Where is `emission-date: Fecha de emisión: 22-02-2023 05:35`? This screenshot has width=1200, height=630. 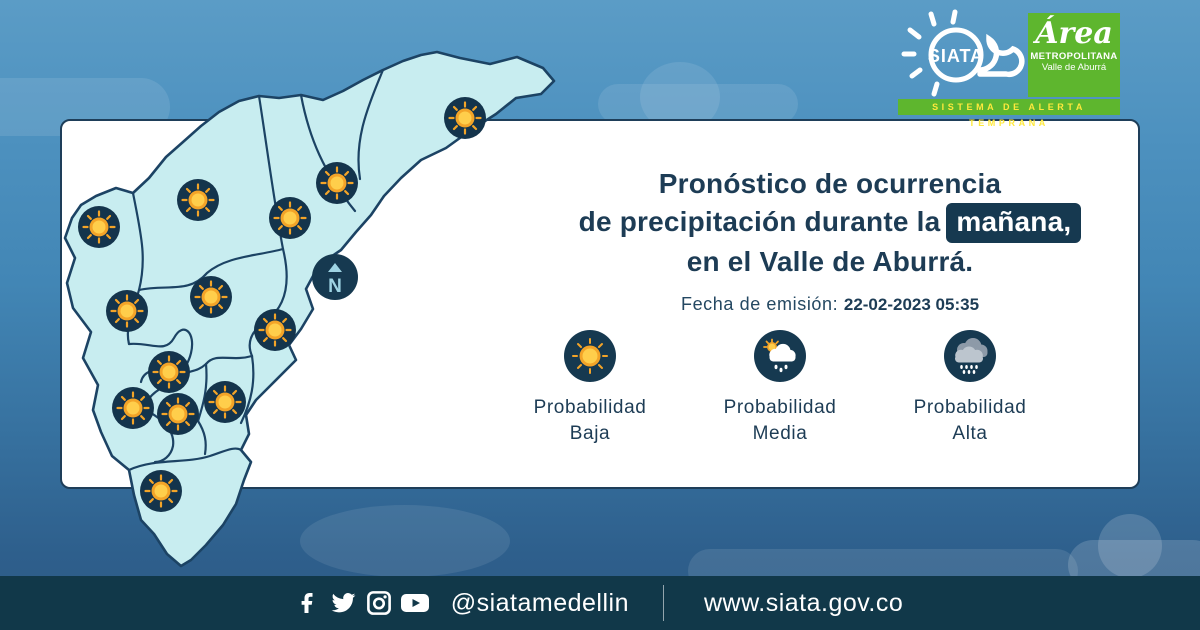
emission-date: Fecha de emisión: 22-02-2023 05:35 is located at coordinates (830, 304).